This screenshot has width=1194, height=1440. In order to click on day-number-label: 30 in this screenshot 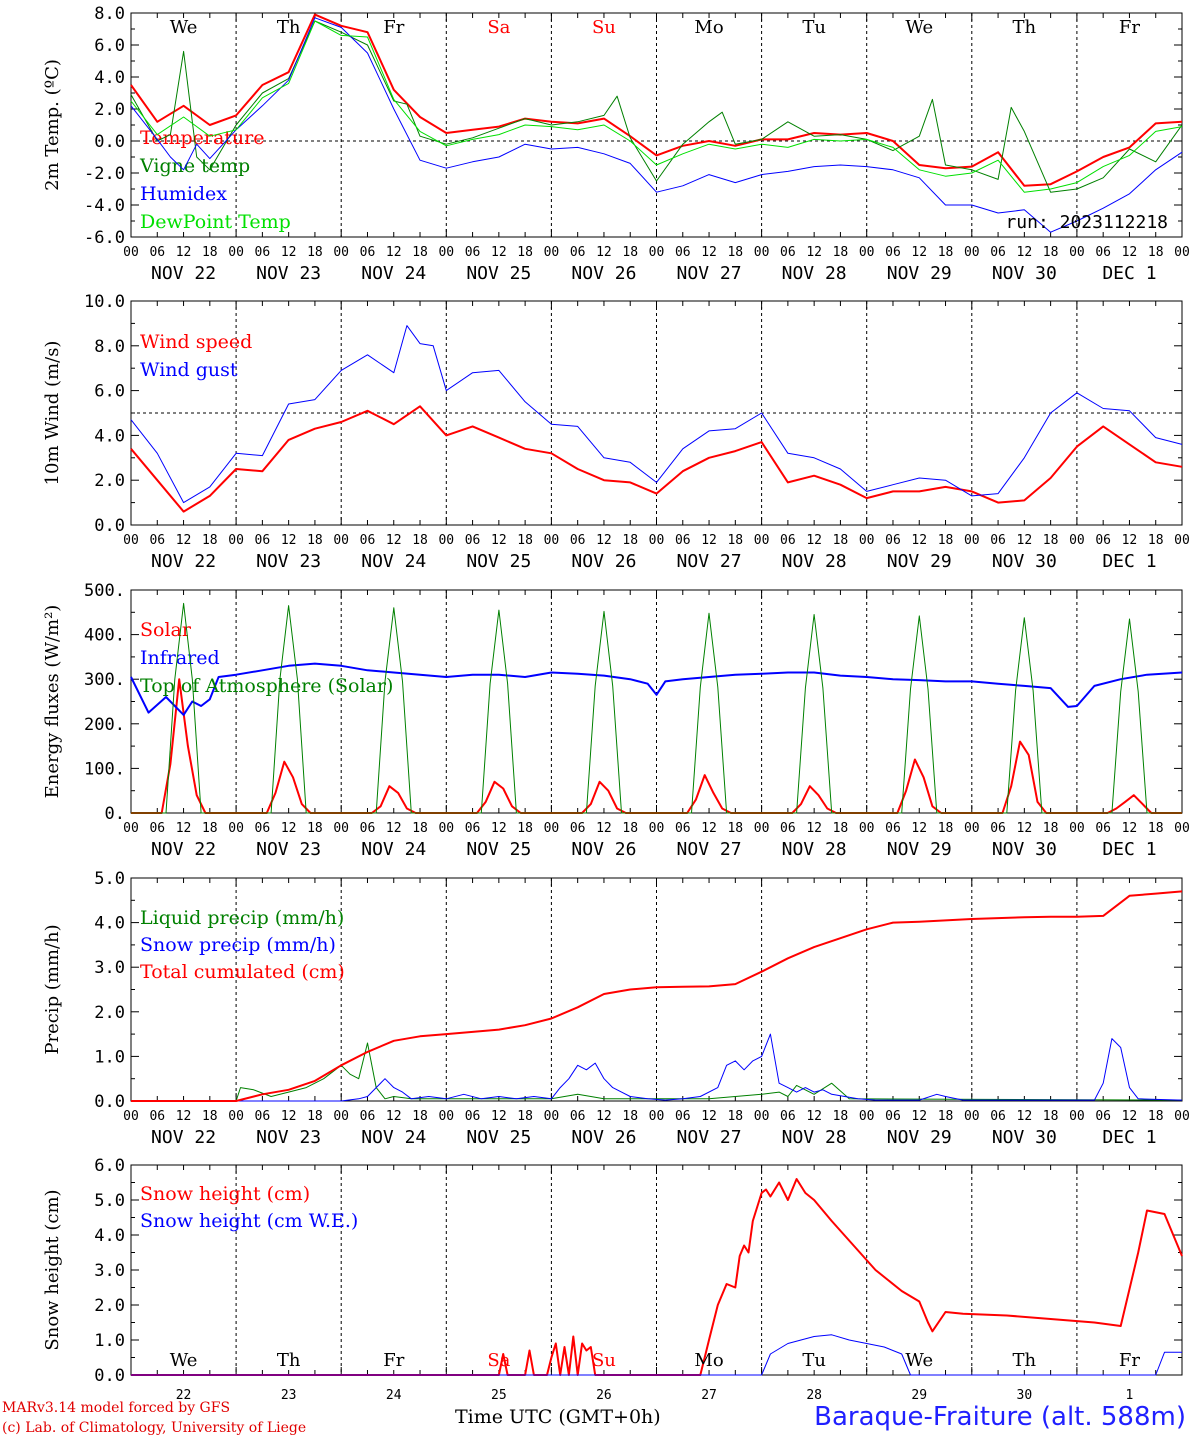, I will do `click(1025, 1395)`.